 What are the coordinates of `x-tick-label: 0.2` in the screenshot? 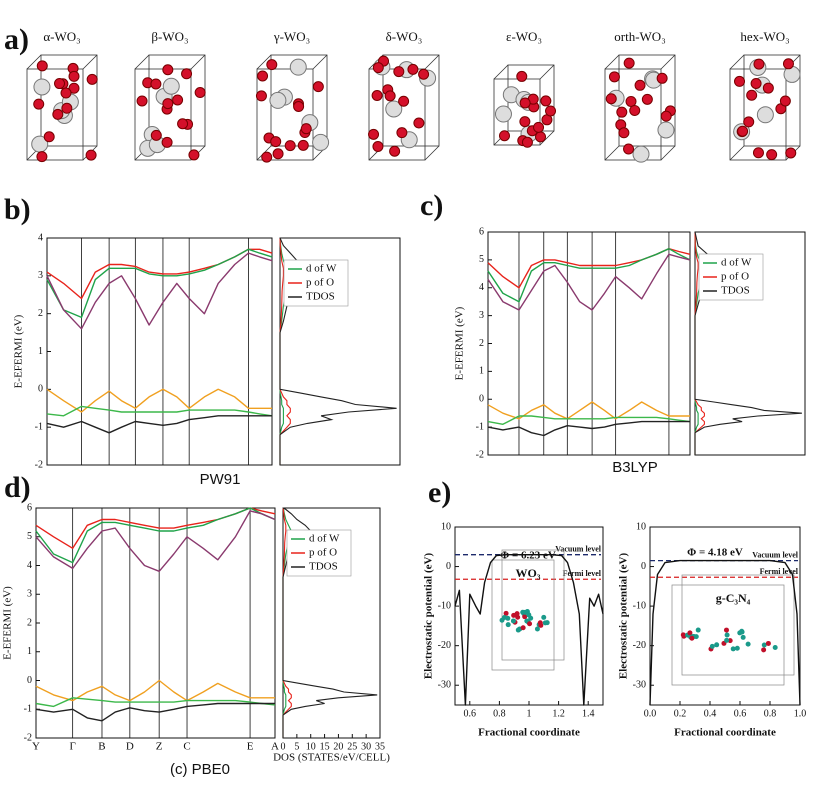 It's located at (680, 713).